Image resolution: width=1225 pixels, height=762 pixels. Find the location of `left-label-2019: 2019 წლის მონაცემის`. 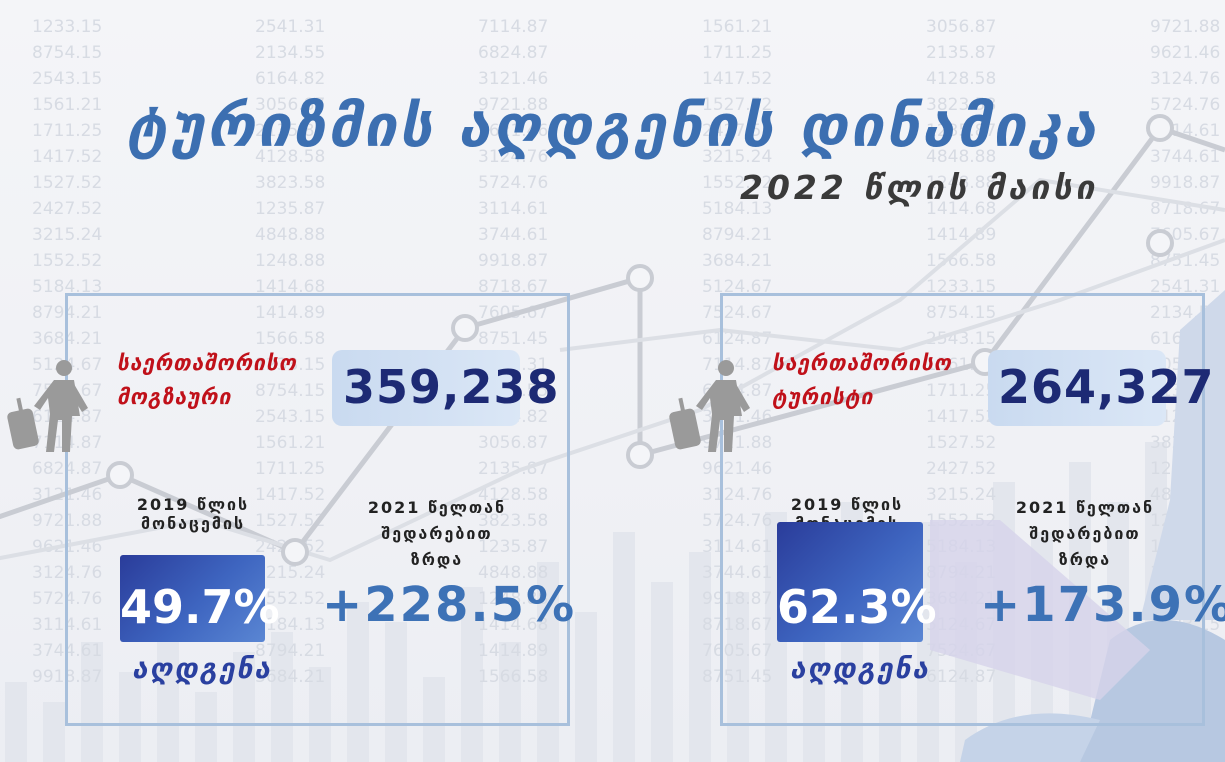

left-label-2019: 2019 წლის მონაცემის is located at coordinates (193, 514).